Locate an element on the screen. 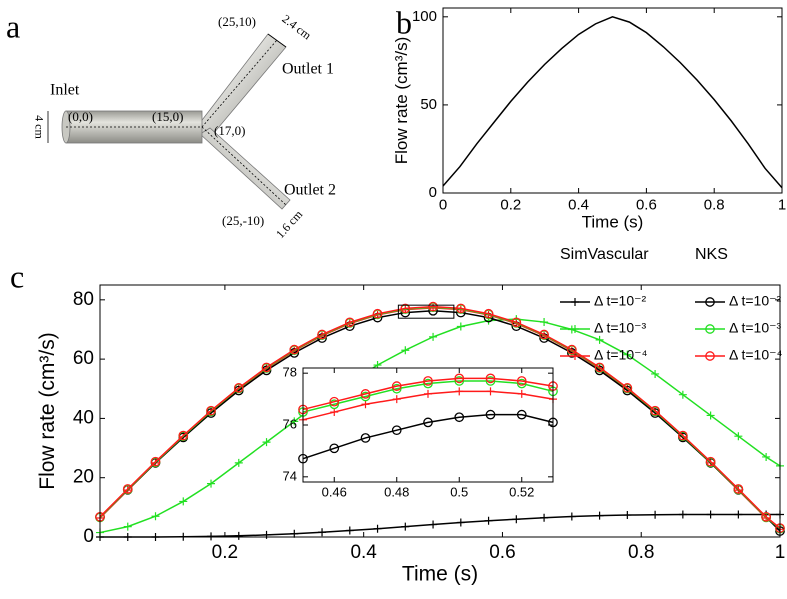  label: (15,0) is located at coordinates (167, 116).